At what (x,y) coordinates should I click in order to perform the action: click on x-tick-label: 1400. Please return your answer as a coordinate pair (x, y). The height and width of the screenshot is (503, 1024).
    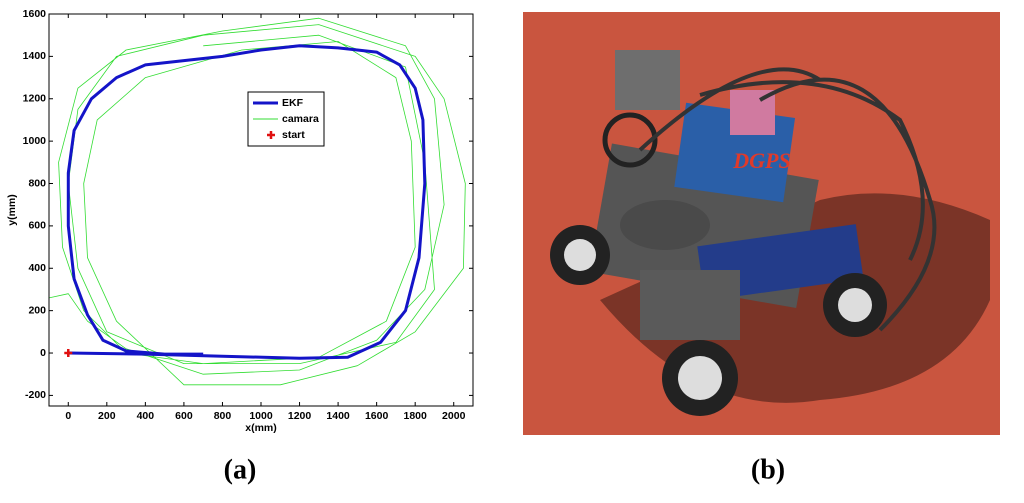
    Looking at the image, I should click on (338, 416).